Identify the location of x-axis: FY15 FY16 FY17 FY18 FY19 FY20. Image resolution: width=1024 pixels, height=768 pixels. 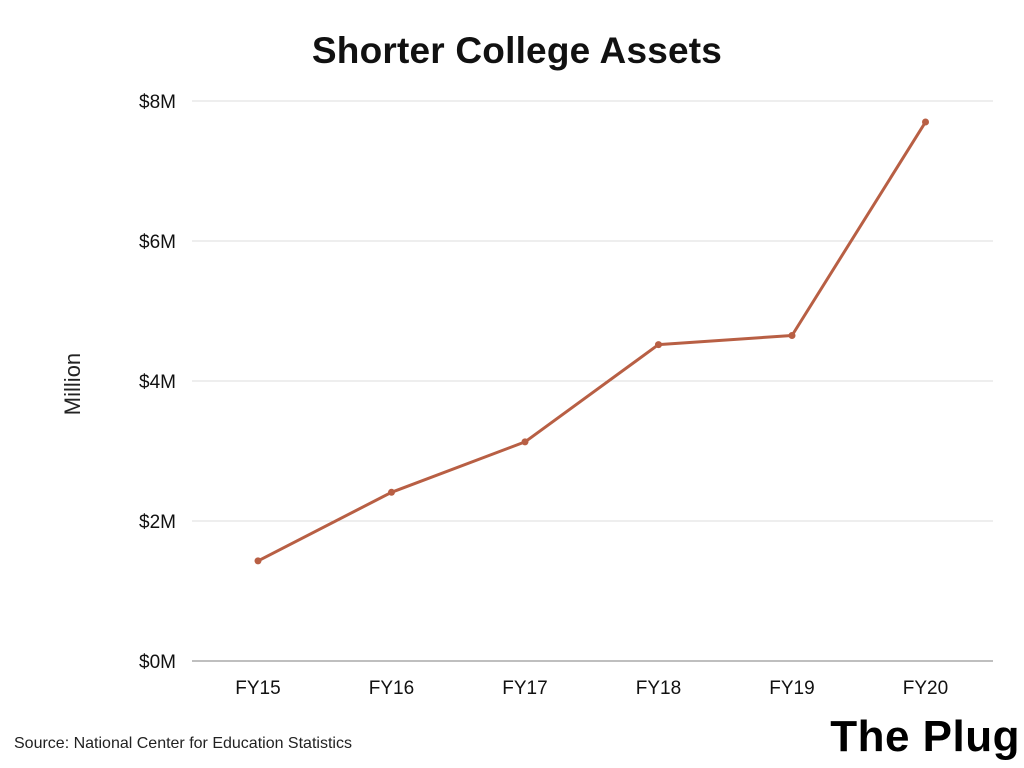
(591, 688).